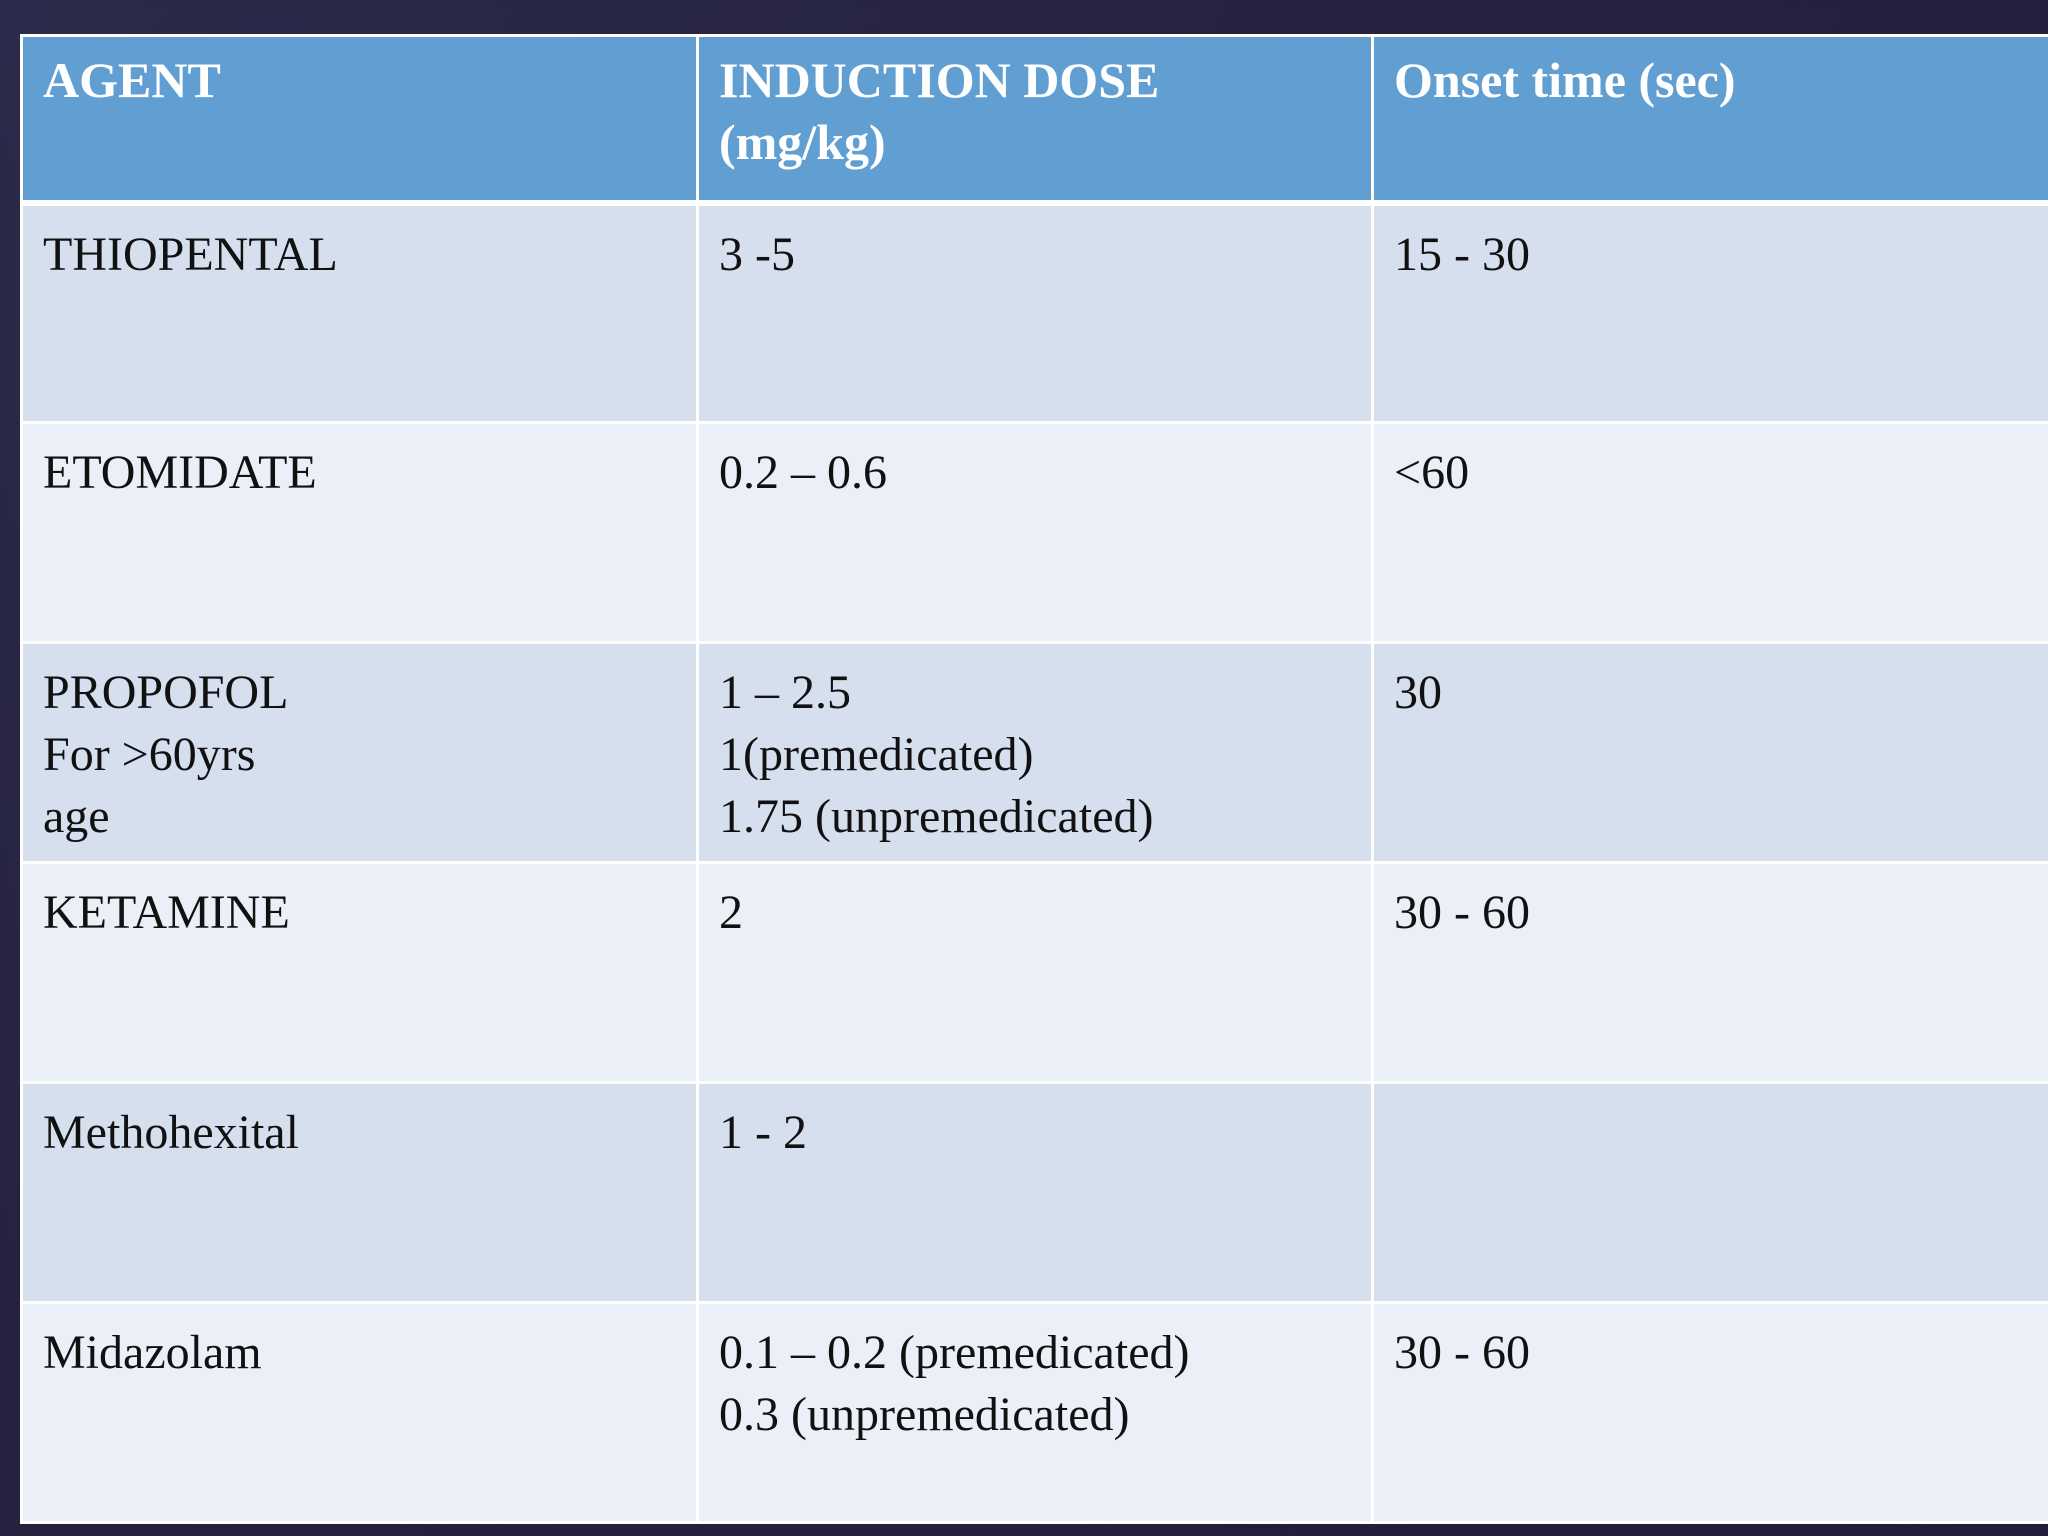 This screenshot has height=1536, width=2048. I want to click on cell-dose: 0.2 – 0.6, so click(1035, 532).